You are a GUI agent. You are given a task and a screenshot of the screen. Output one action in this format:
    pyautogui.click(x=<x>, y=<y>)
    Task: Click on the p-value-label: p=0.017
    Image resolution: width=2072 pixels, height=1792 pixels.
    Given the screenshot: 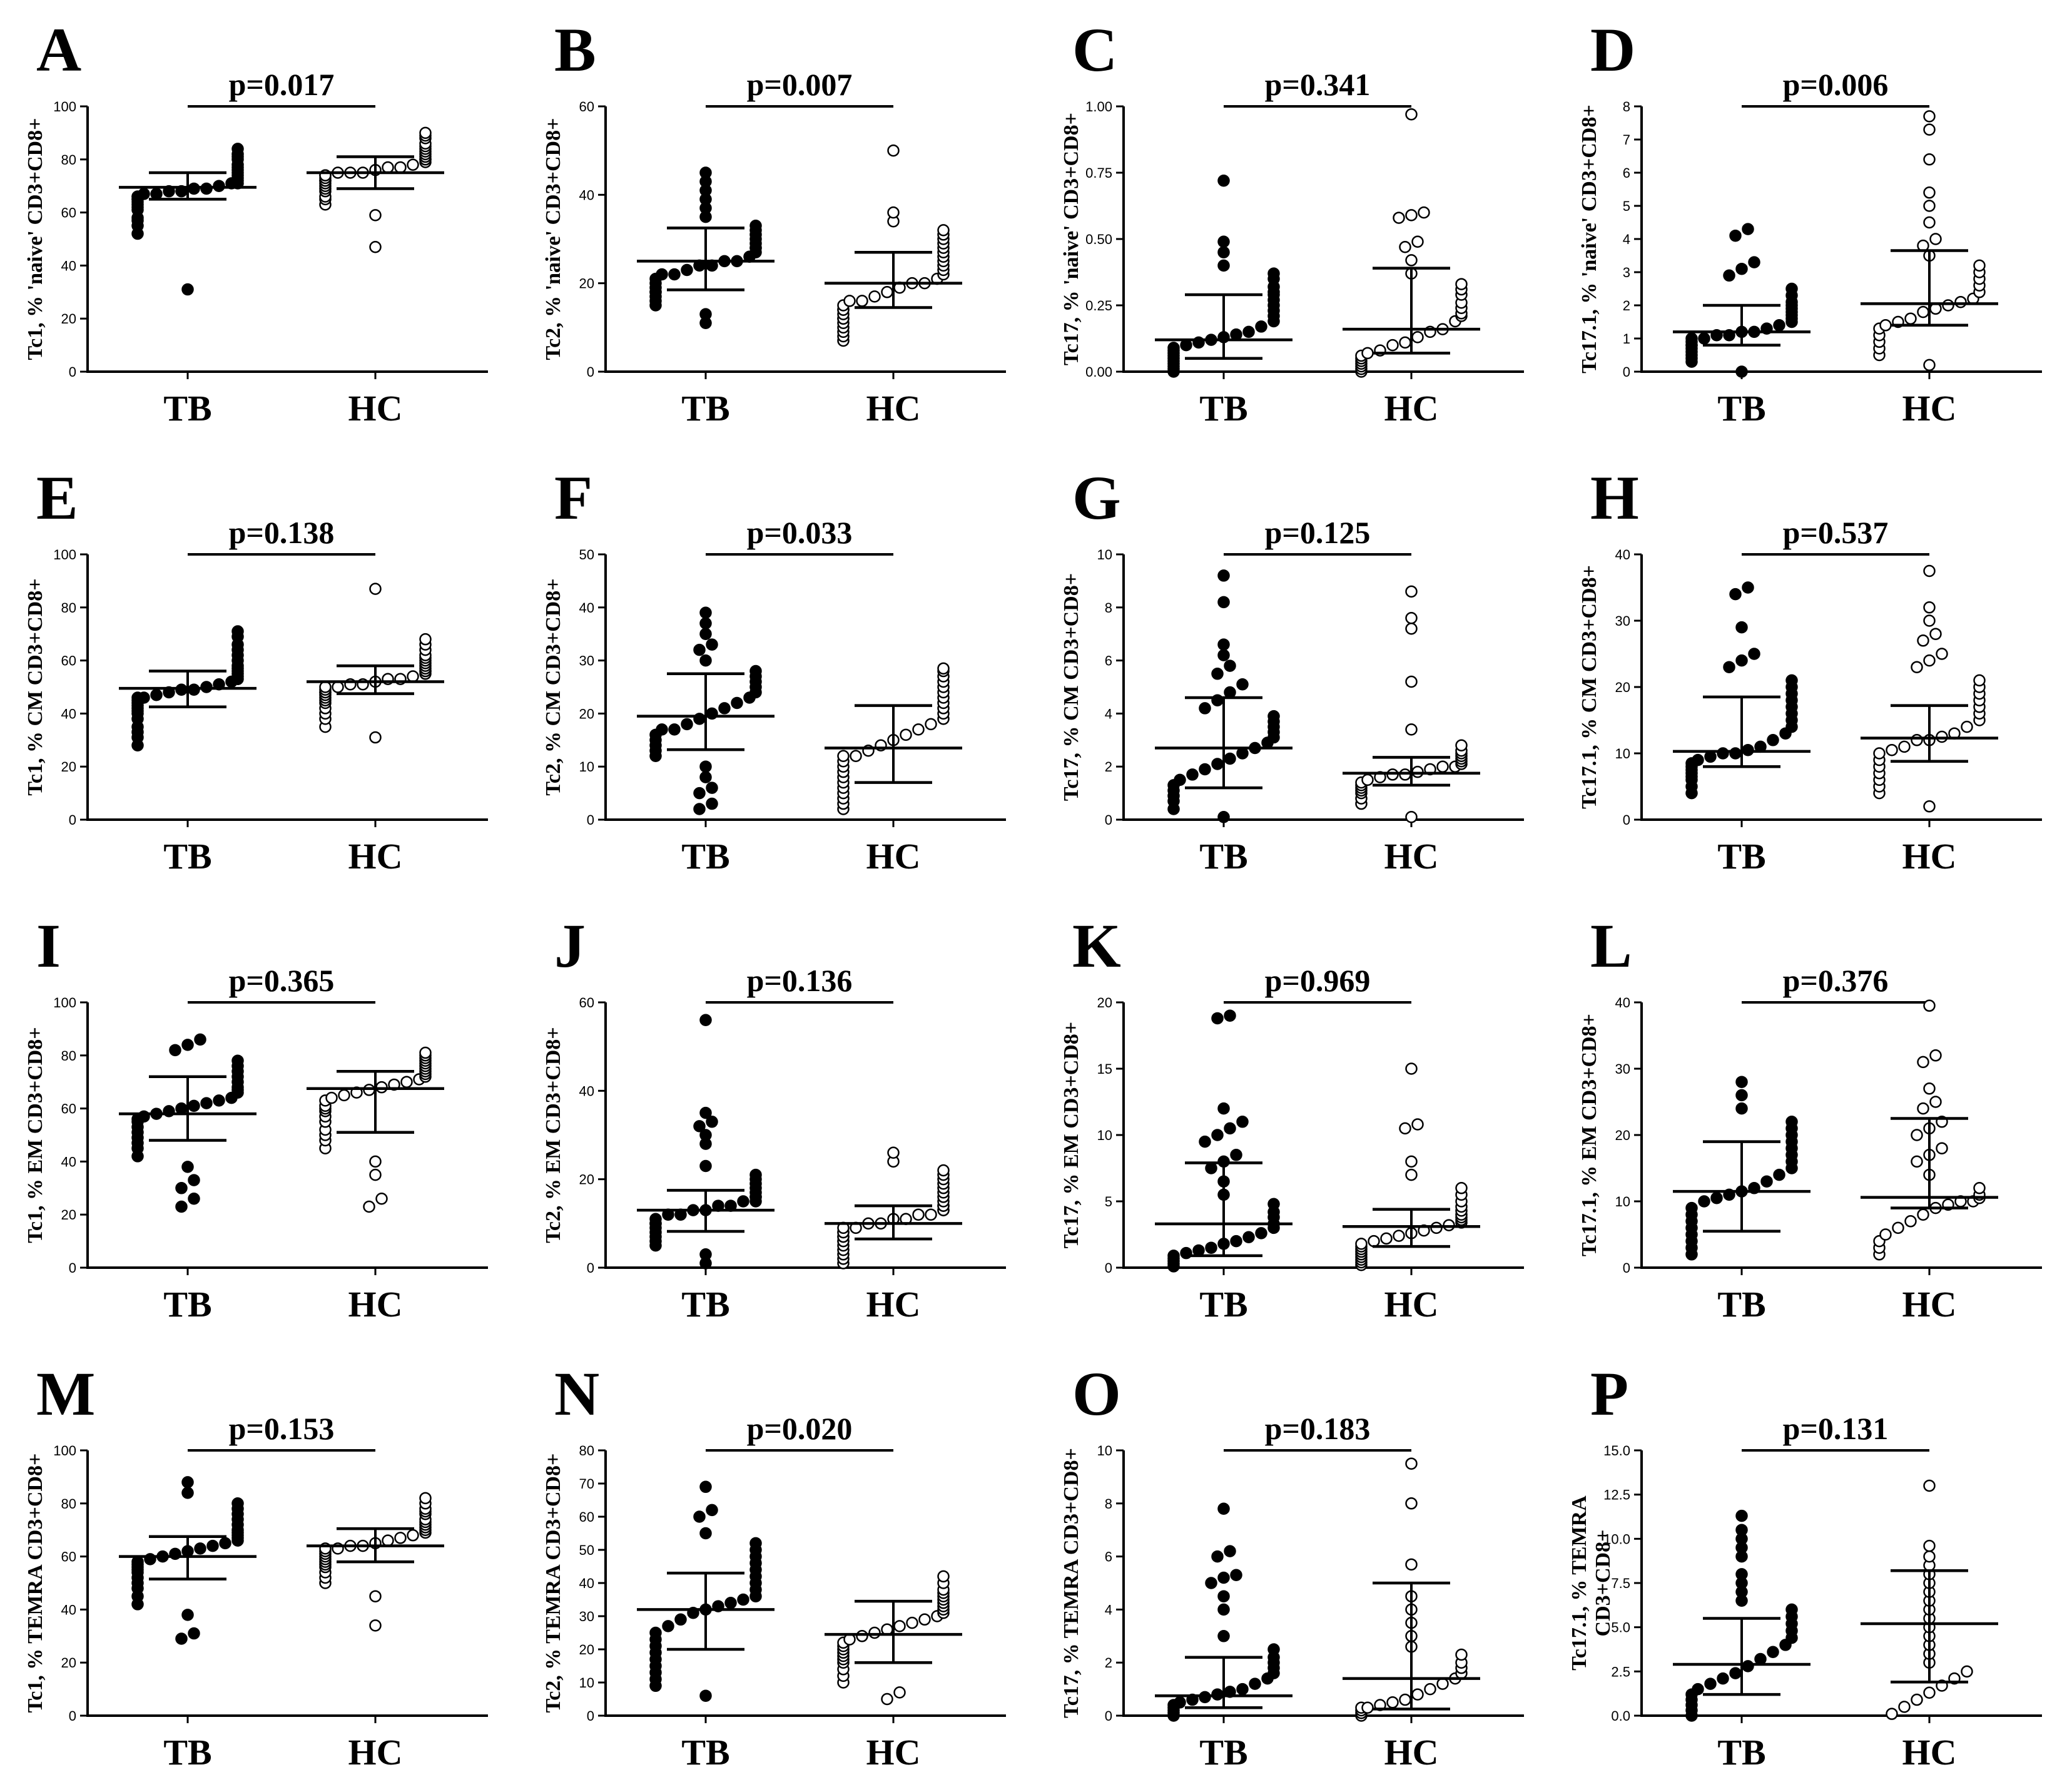 What is the action you would take?
    pyautogui.click(x=281, y=84)
    